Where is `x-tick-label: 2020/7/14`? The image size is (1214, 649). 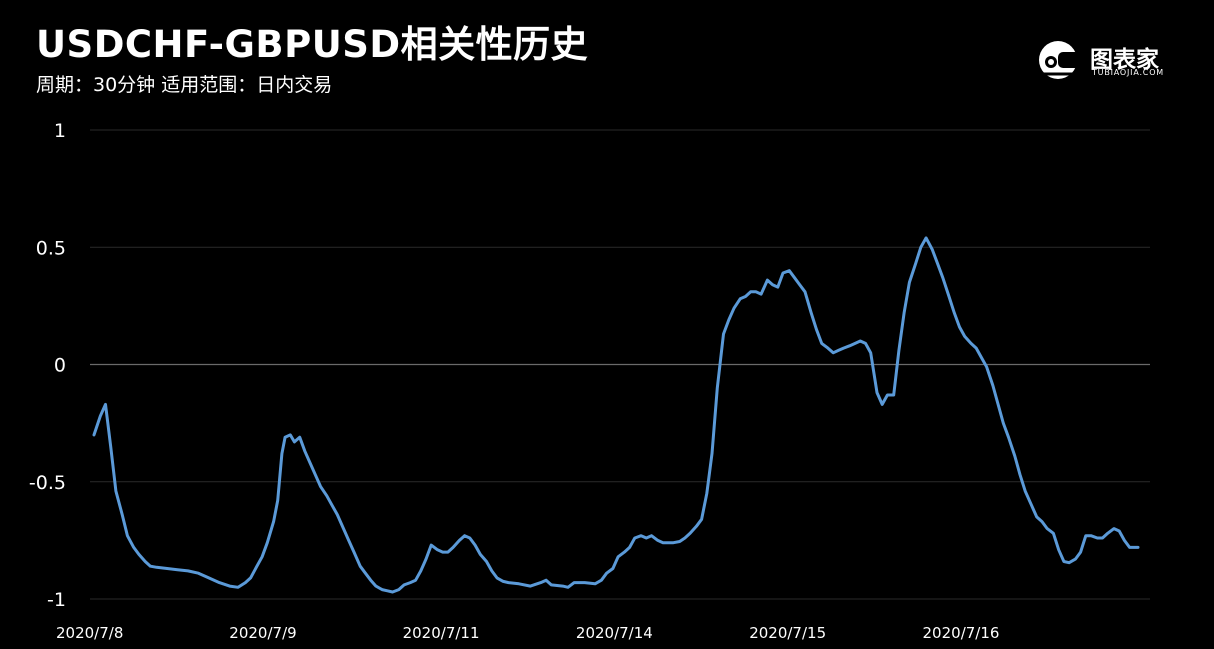 x-tick-label: 2020/7/14 is located at coordinates (614, 633).